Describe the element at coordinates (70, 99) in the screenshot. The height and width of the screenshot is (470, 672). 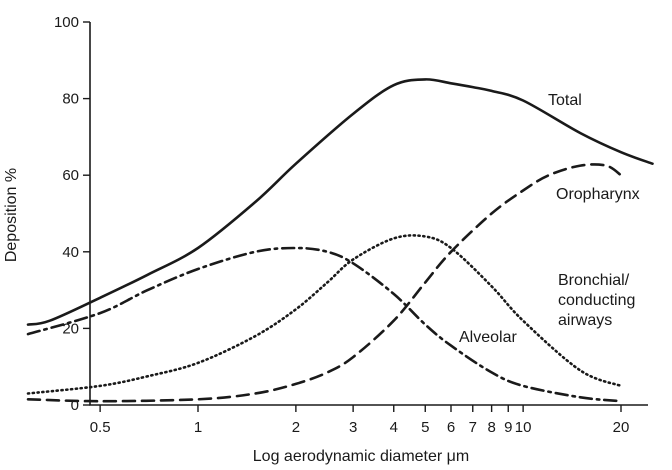
I see `y-tick-label: 80` at that location.